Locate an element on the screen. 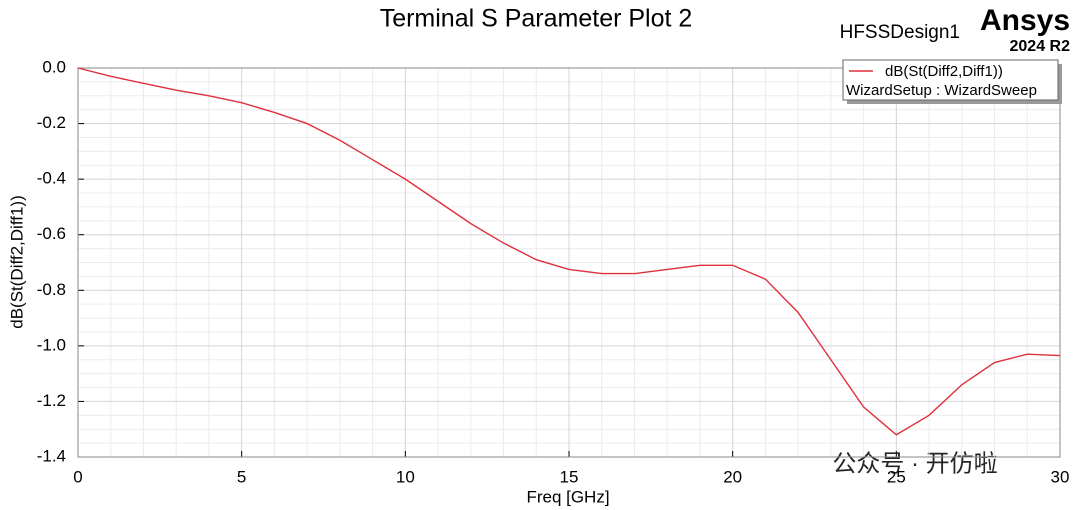 This screenshot has height=510, width=1080. design-name: HFSSDesign1 is located at coordinates (900, 32).